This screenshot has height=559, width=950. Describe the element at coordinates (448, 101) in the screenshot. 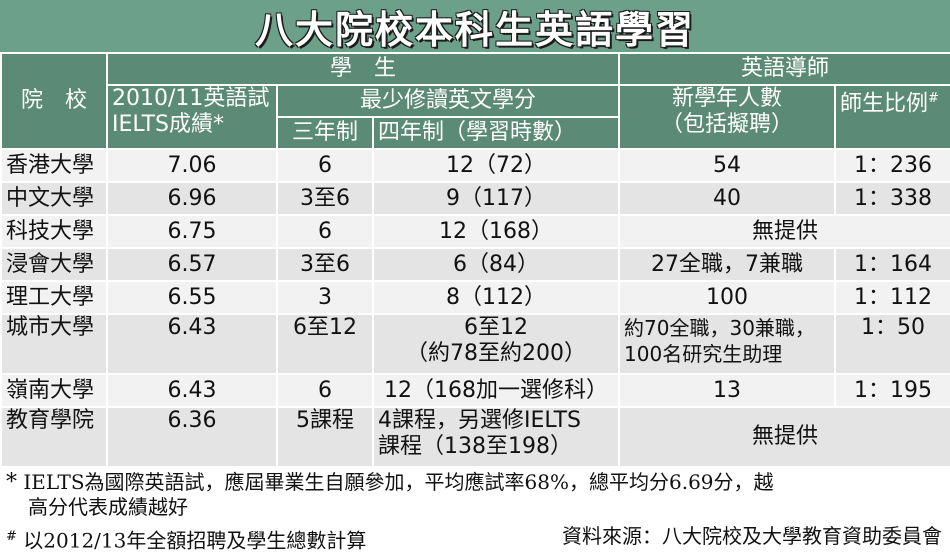

I see `header-min-credits: 最少修讀英文學分` at that location.